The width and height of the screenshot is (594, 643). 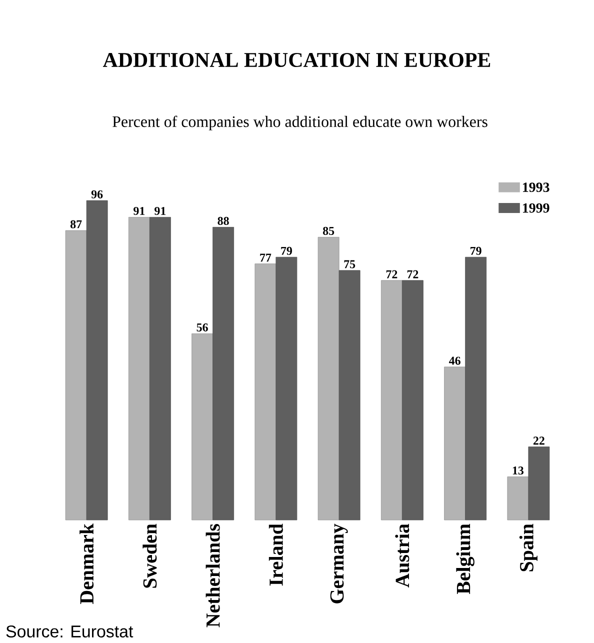 I want to click on data-label: 56, so click(x=202, y=327).